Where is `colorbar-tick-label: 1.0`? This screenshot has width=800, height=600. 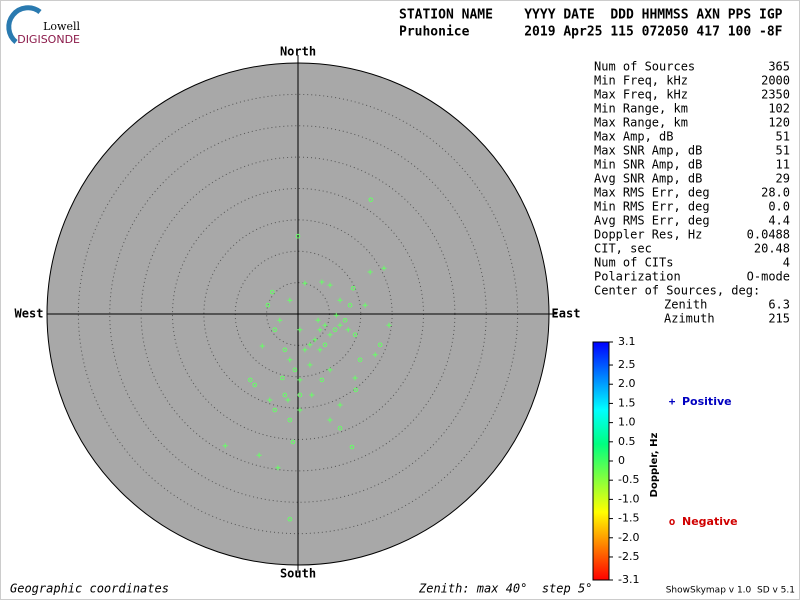
colorbar-tick-label: 1.0 is located at coordinates (627, 422).